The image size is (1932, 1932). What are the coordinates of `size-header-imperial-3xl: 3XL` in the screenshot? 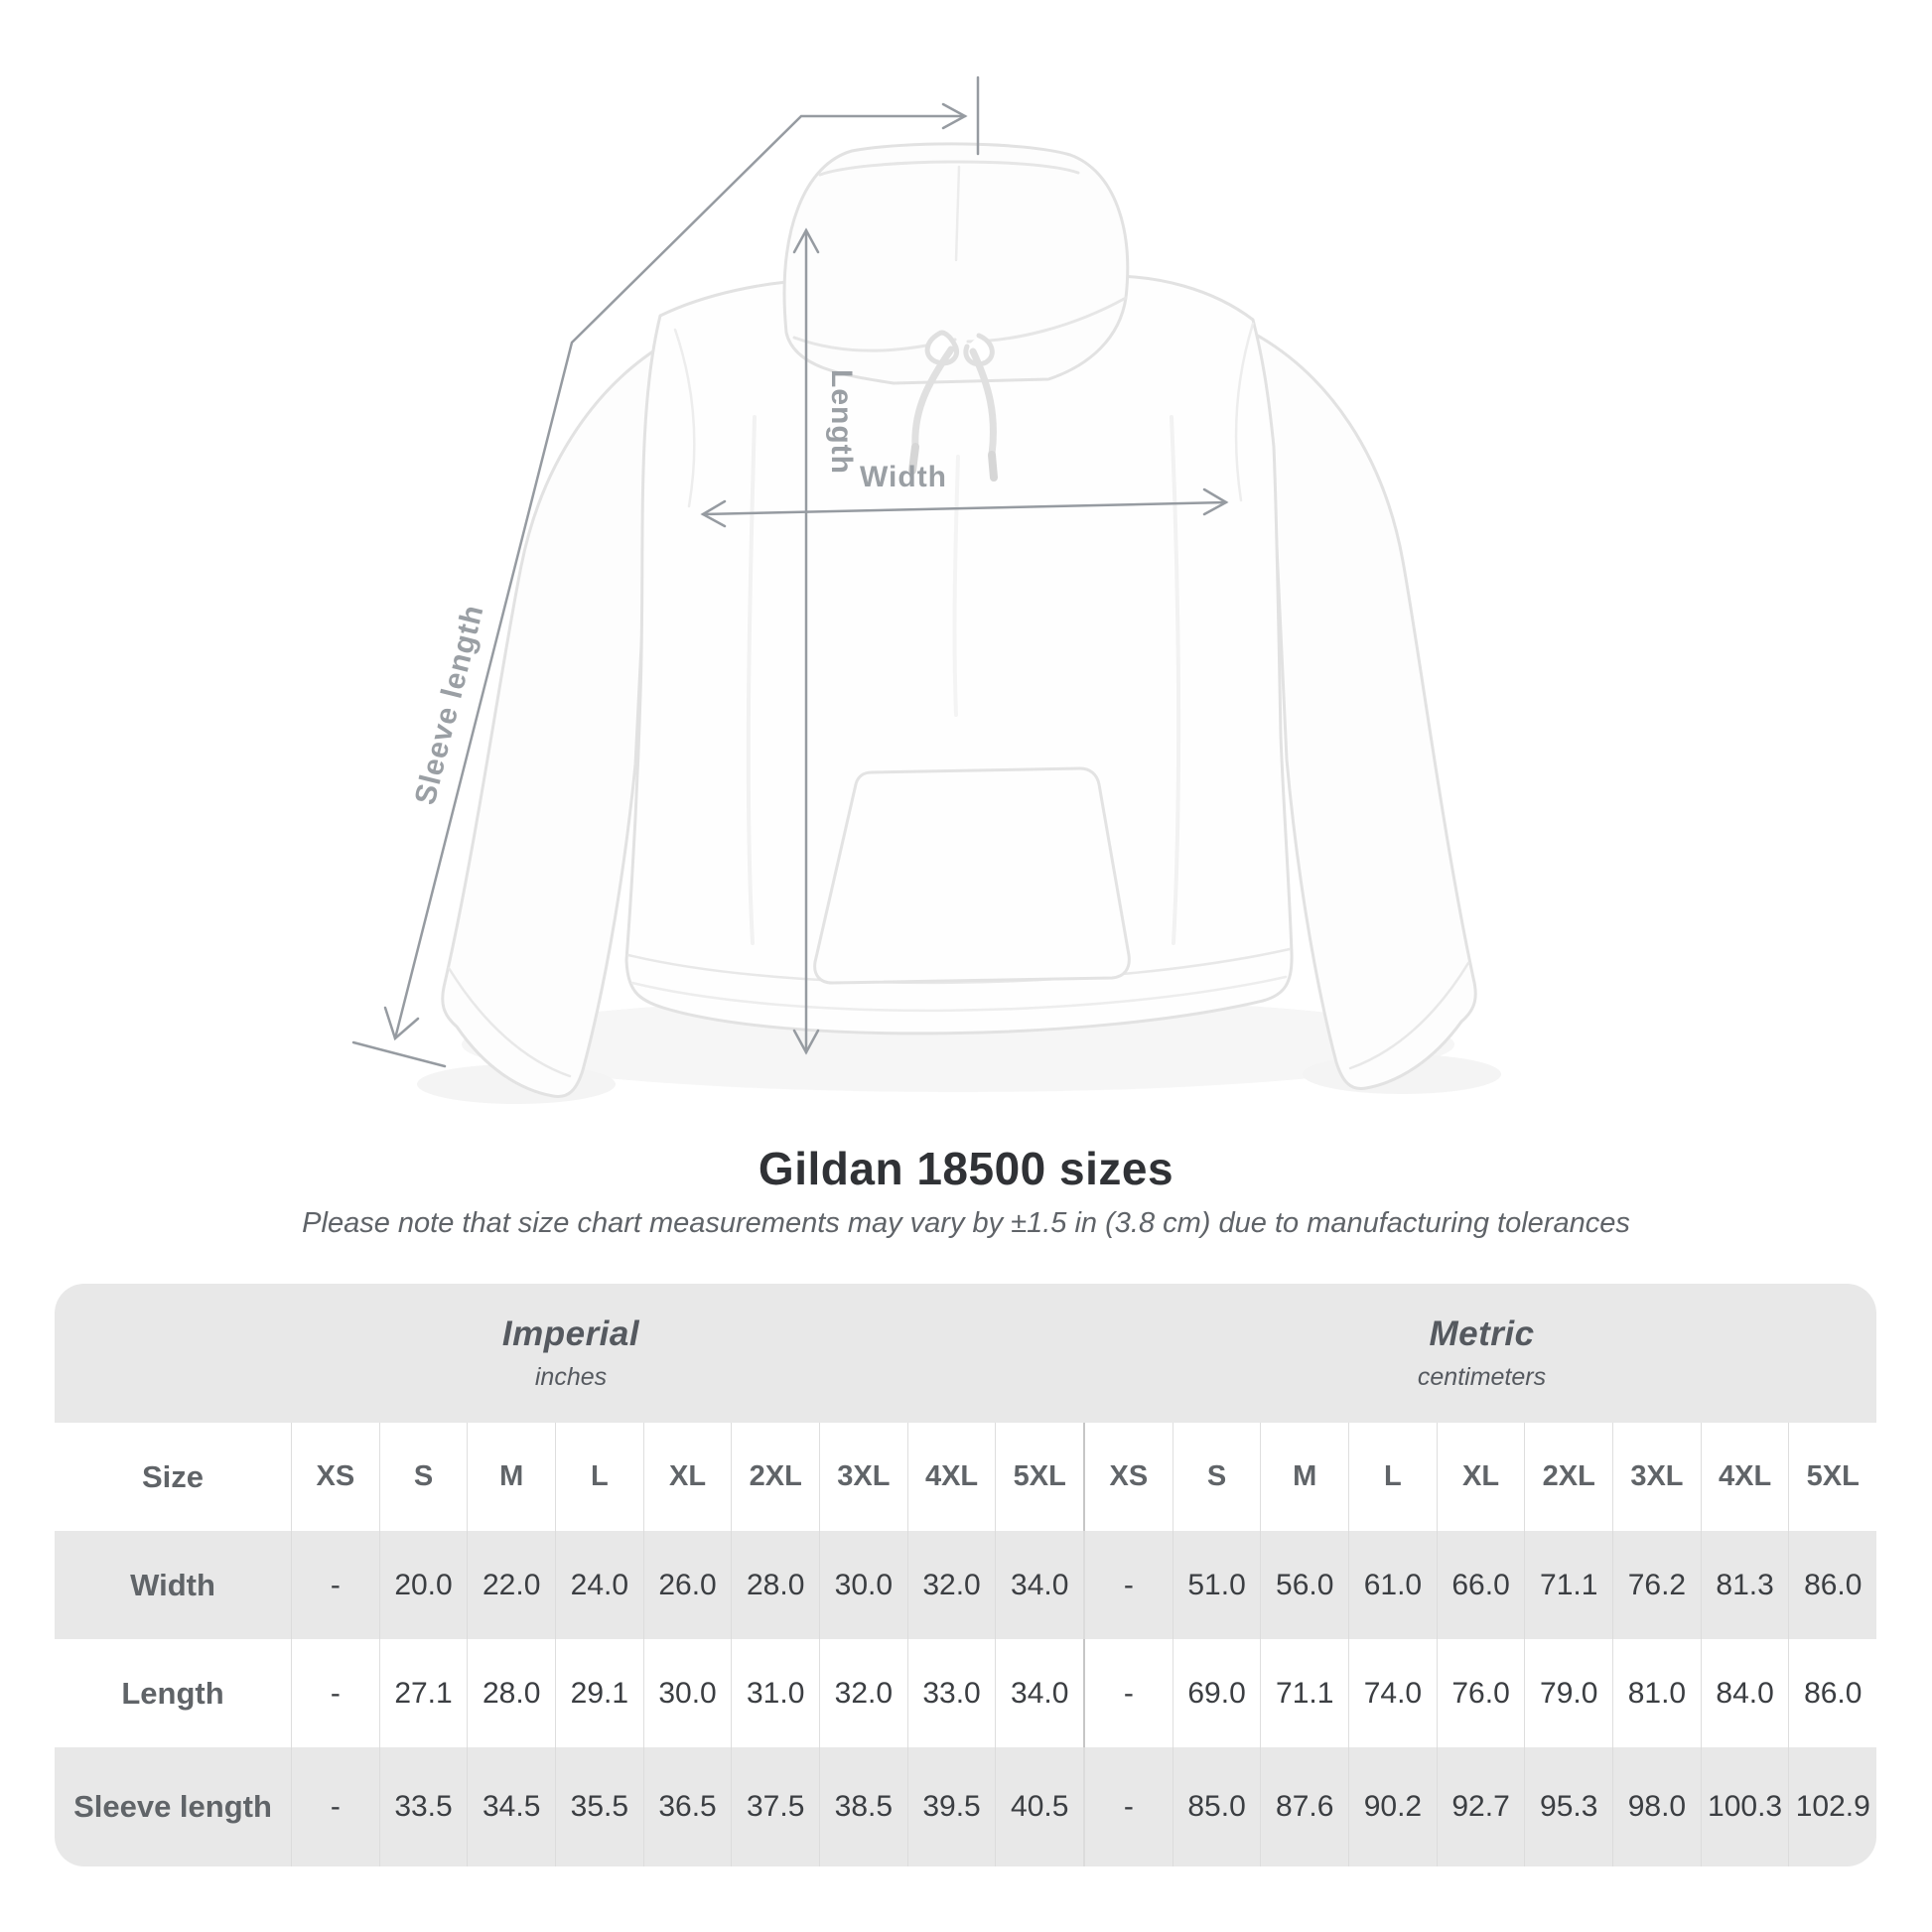 It's located at (863, 1477).